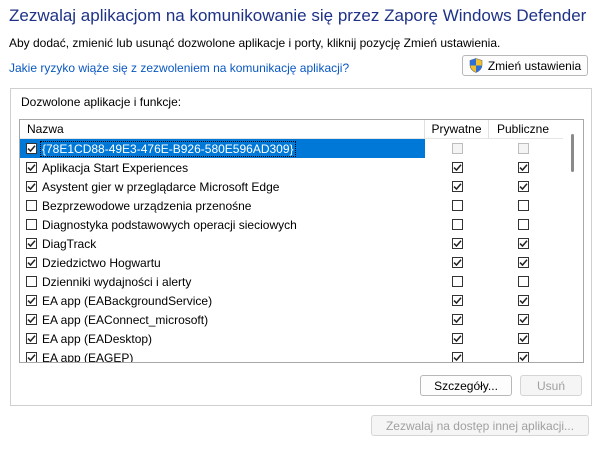 The width and height of the screenshot is (602, 456). I want to click on change-settings-label: Zmień ustawienia, so click(534, 65).